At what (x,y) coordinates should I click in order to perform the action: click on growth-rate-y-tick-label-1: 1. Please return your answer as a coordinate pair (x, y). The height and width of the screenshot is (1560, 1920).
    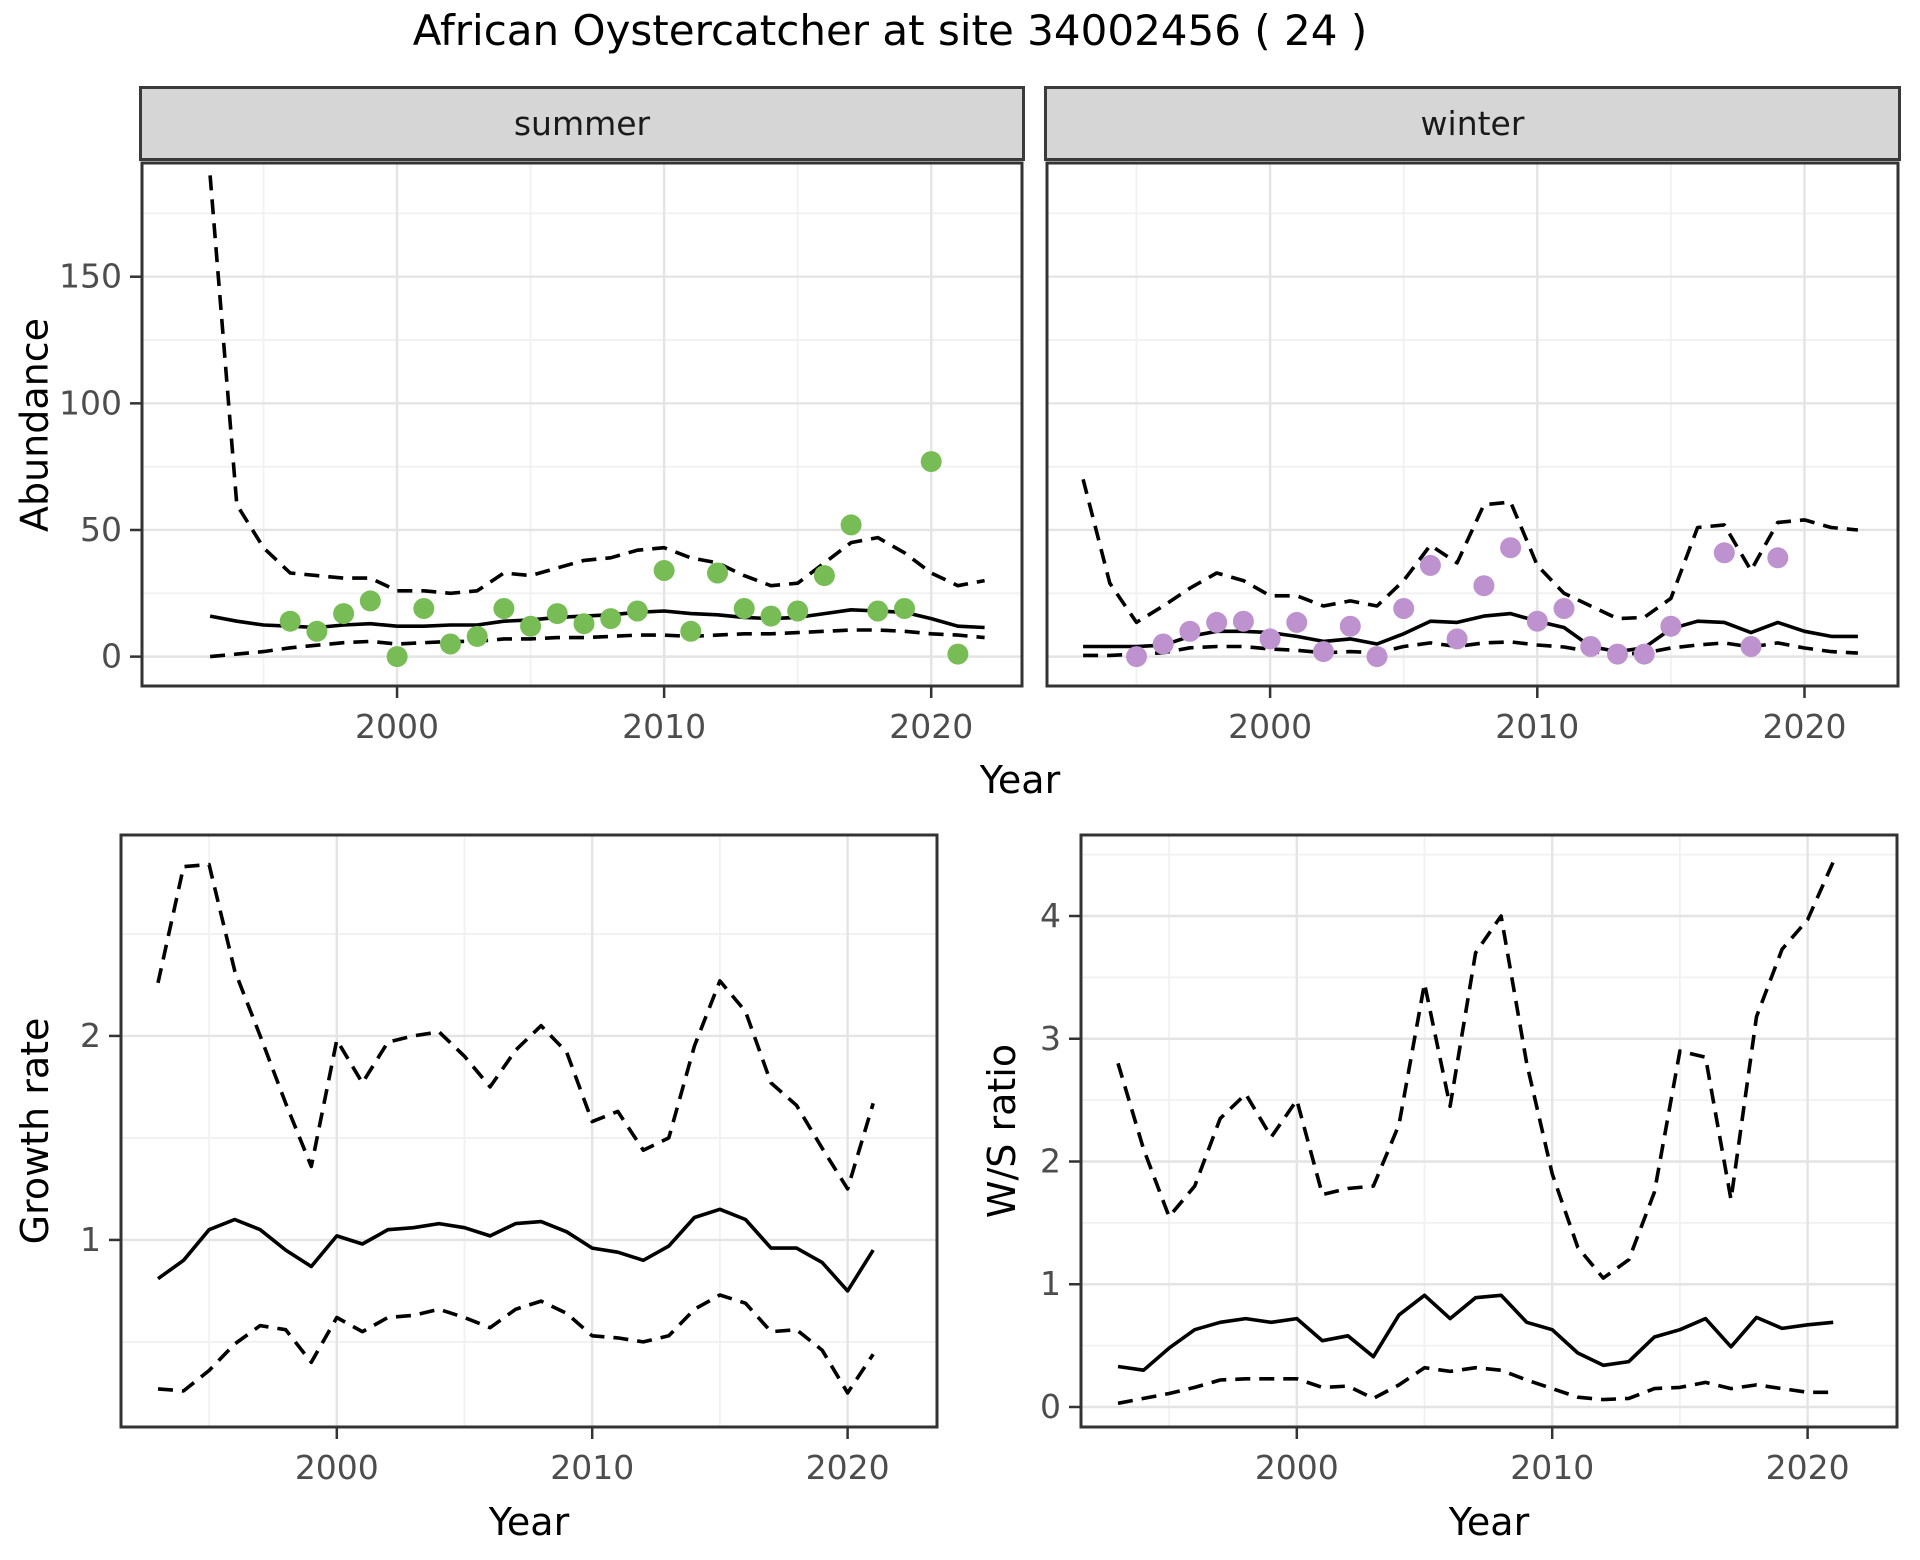
    Looking at the image, I should click on (90, 1239).